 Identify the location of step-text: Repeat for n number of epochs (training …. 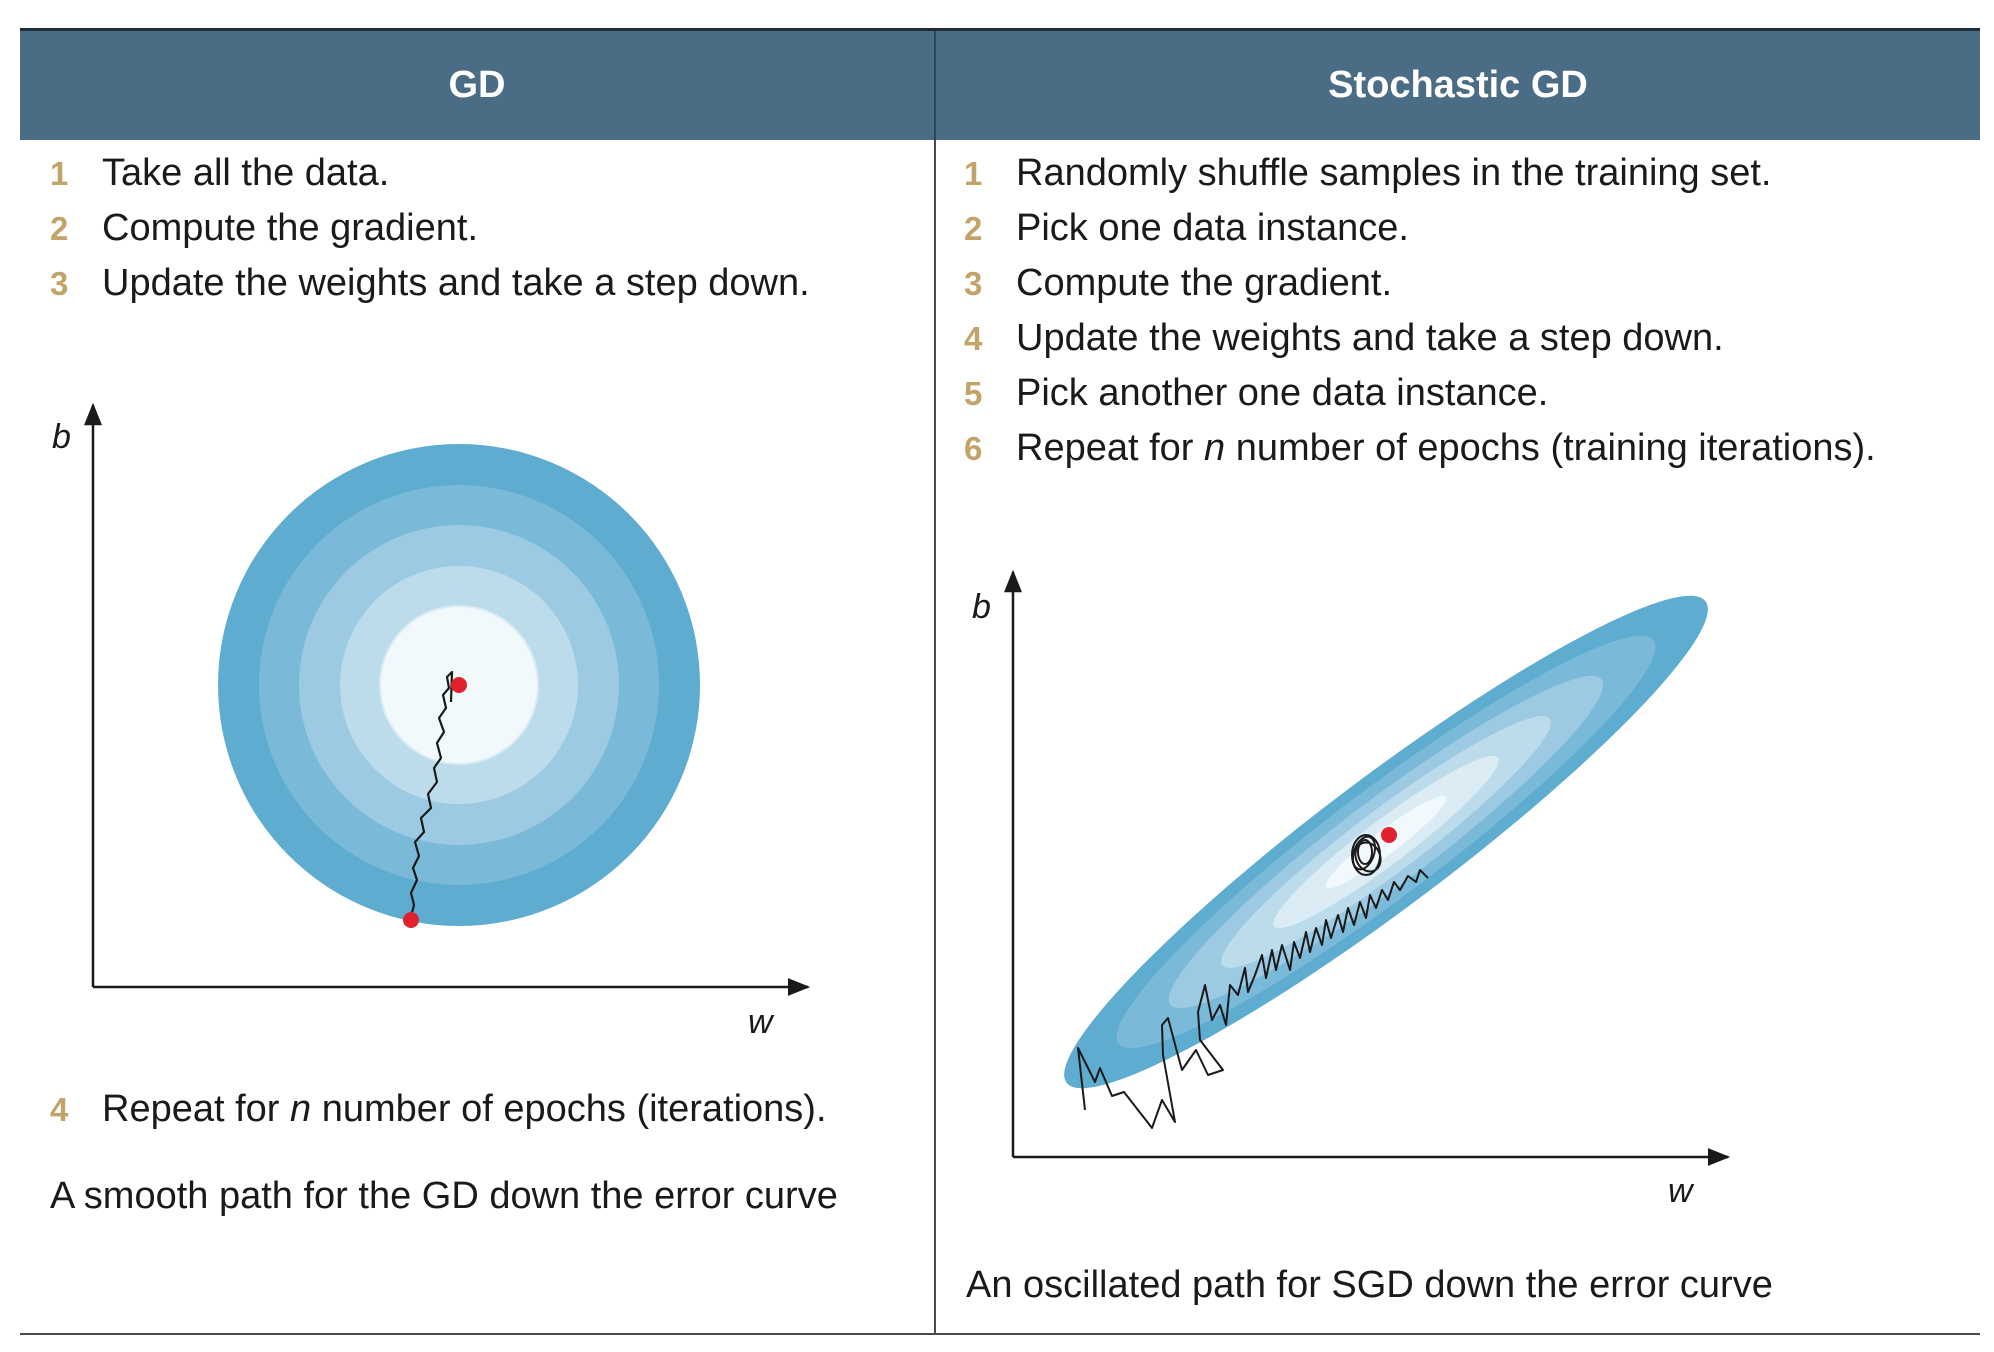
(1446, 448).